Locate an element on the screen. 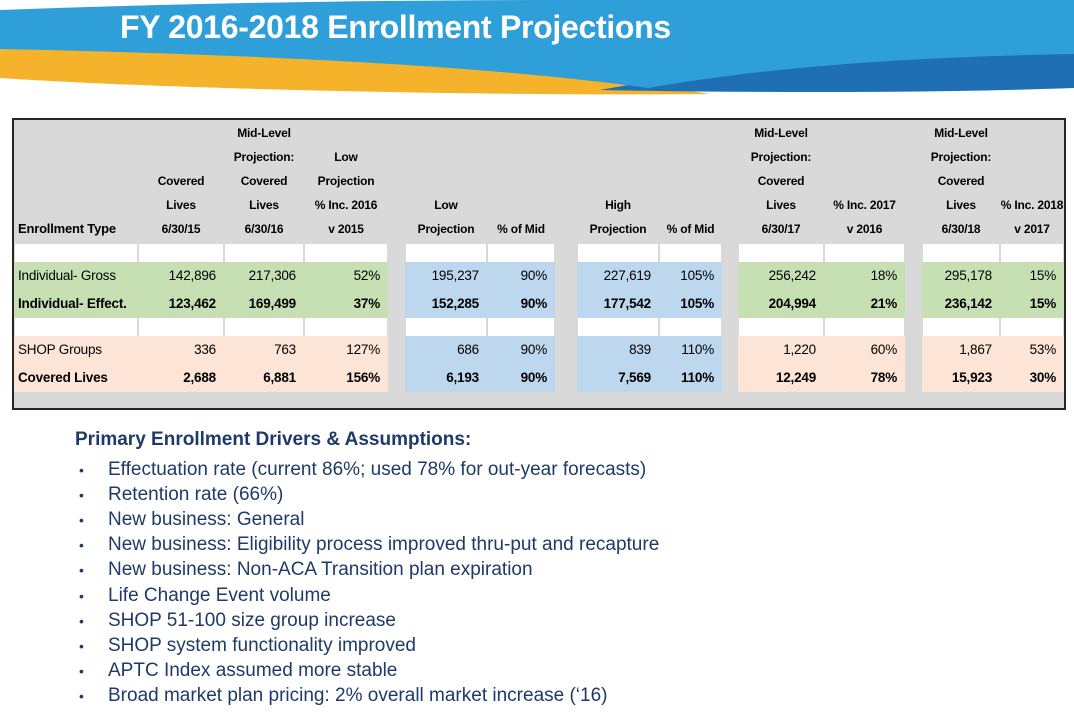 This screenshot has width=1074, height=720. table-cell: 236,142 is located at coordinates (961, 304).